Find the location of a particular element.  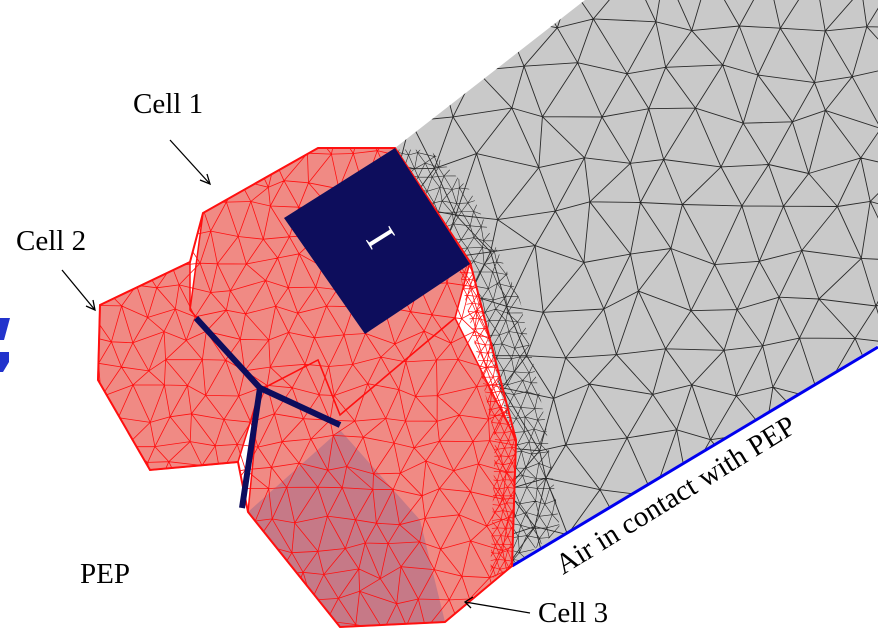

arrow-cell2 is located at coordinates (78, 290).